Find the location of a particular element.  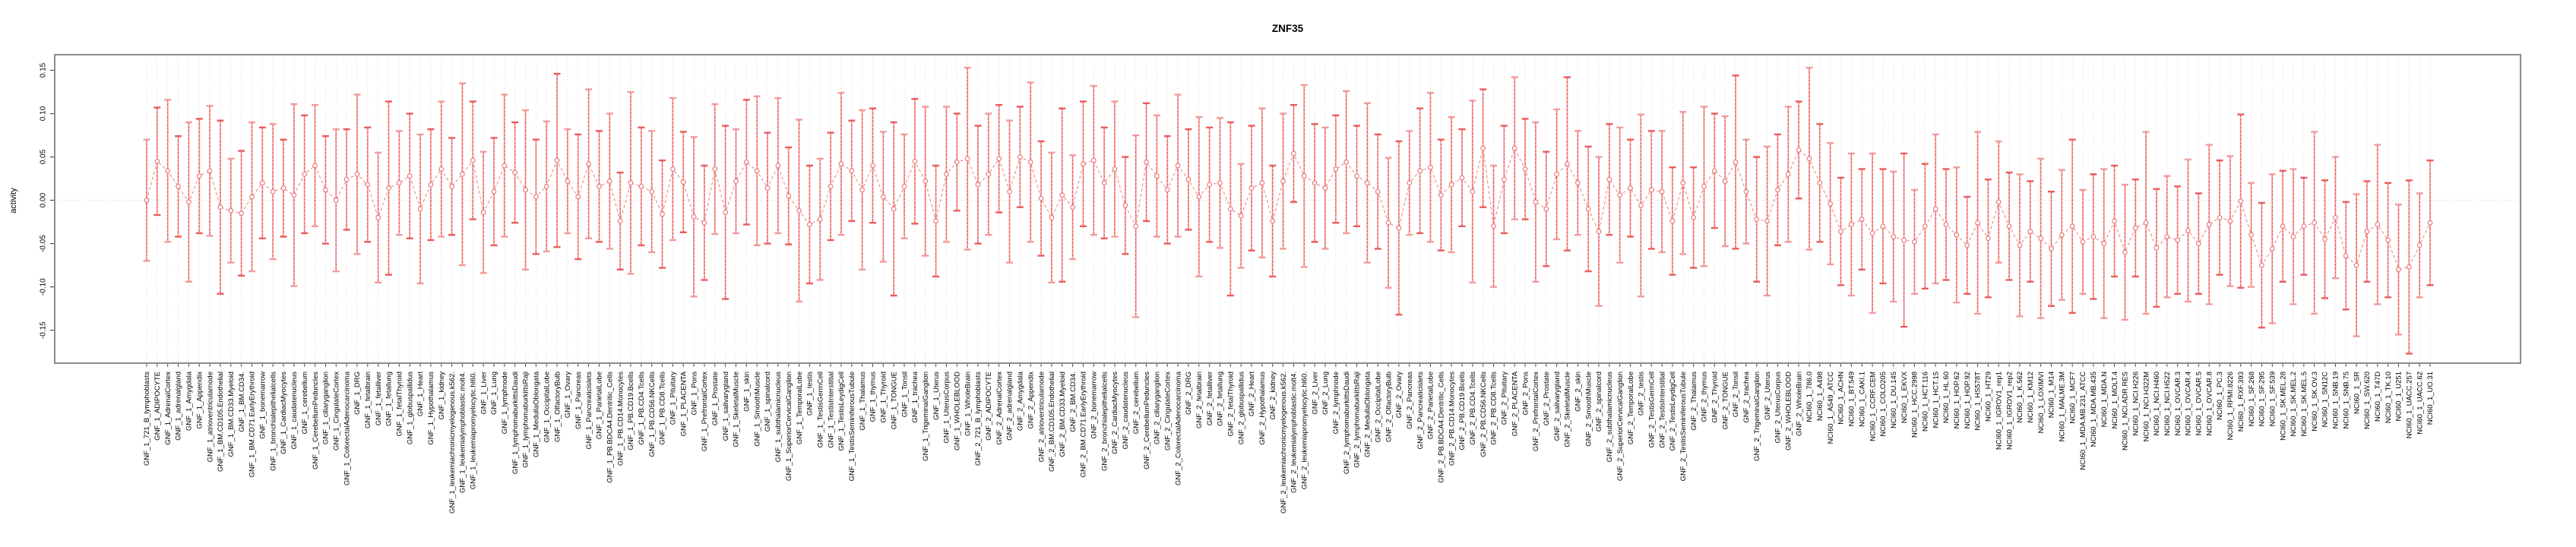

x-category-label: NCI60_1_M14 is located at coordinates (2052, 395).